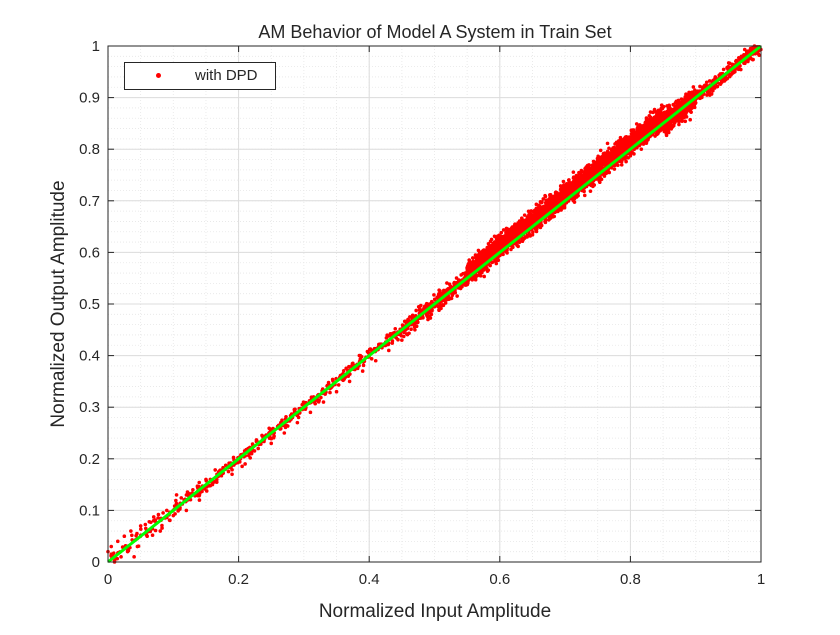 The image size is (840, 635). What do you see at coordinates (499, 579) in the screenshot?
I see `x-tick-label: 0.6` at bounding box center [499, 579].